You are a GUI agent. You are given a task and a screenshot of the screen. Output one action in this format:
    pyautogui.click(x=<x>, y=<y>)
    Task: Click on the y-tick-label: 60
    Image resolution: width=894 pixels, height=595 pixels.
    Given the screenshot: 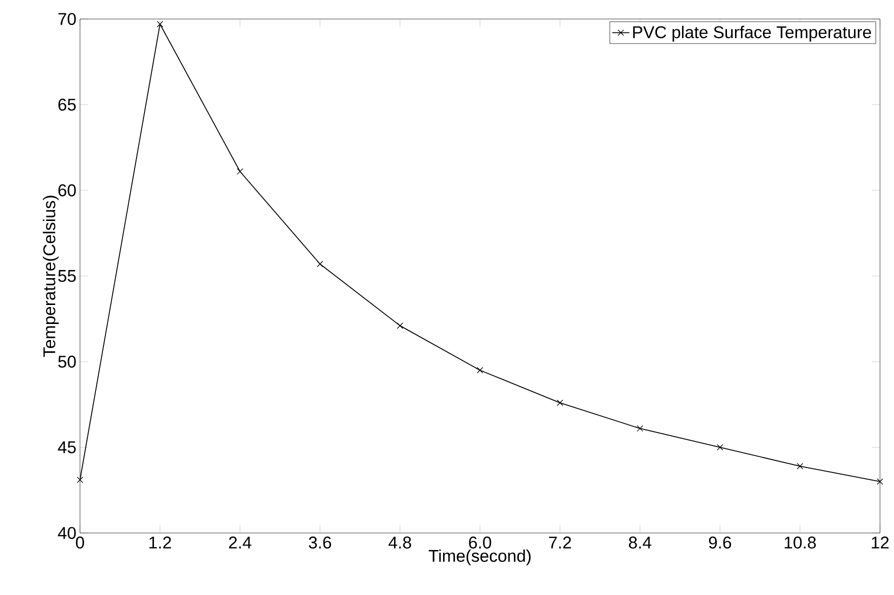 What is the action you would take?
    pyautogui.click(x=67, y=190)
    